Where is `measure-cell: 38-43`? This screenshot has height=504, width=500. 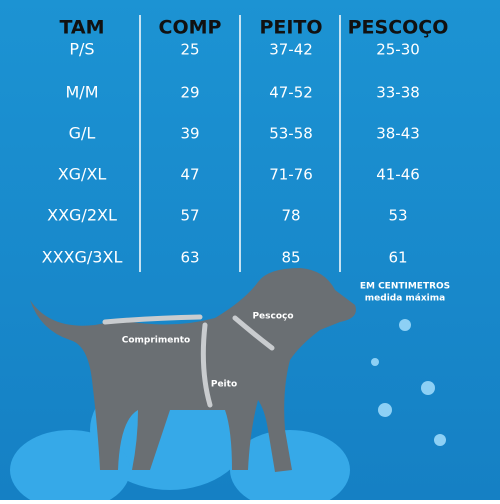
measure-cell: 38-43 is located at coordinates (398, 134).